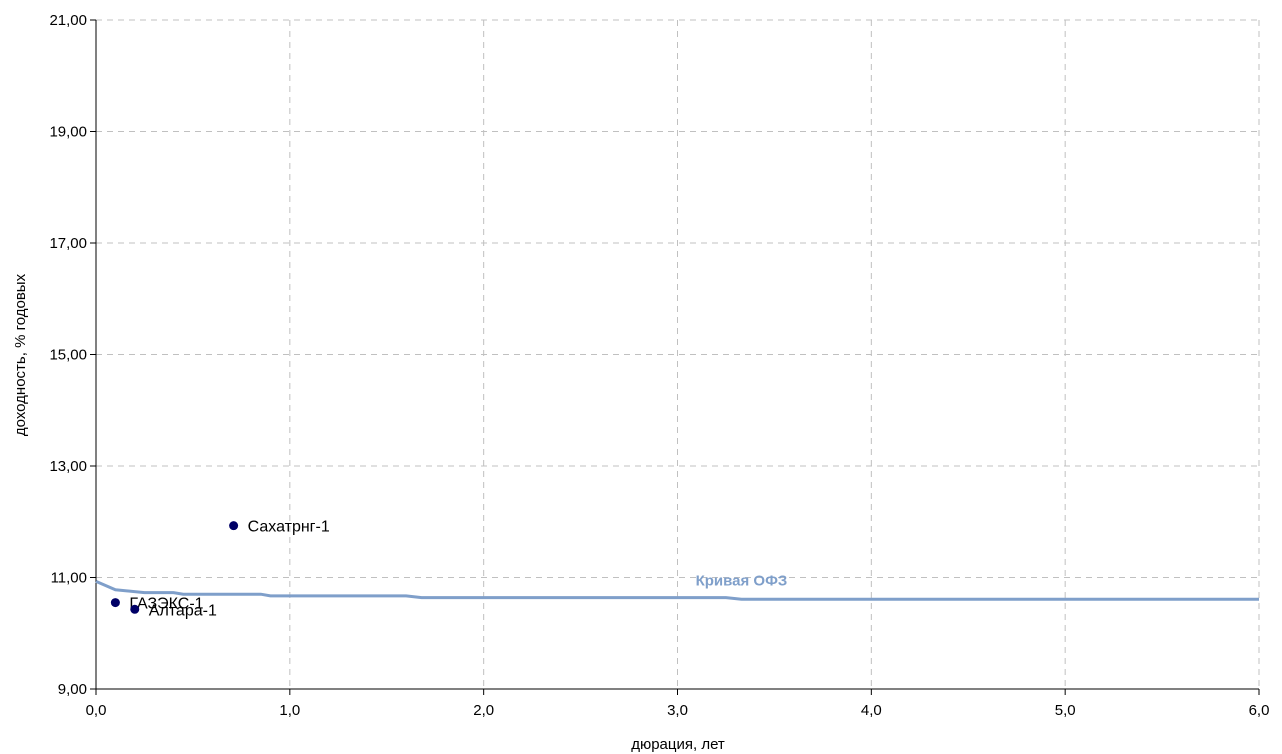 This screenshot has height=754, width=1282. What do you see at coordinates (1259, 710) in the screenshot?
I see `x-tick-label: 6,0` at bounding box center [1259, 710].